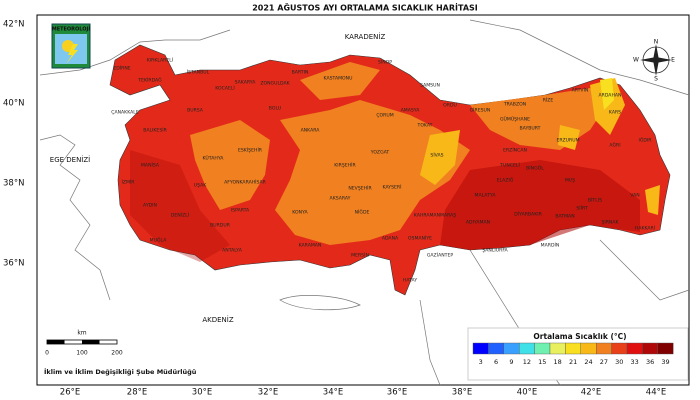 Image resolution: width=700 pixels, height=400 pixels. What do you see at coordinates (217, 319) in the screenshot?
I see `sea-label: AKDENİZ` at bounding box center [217, 319].